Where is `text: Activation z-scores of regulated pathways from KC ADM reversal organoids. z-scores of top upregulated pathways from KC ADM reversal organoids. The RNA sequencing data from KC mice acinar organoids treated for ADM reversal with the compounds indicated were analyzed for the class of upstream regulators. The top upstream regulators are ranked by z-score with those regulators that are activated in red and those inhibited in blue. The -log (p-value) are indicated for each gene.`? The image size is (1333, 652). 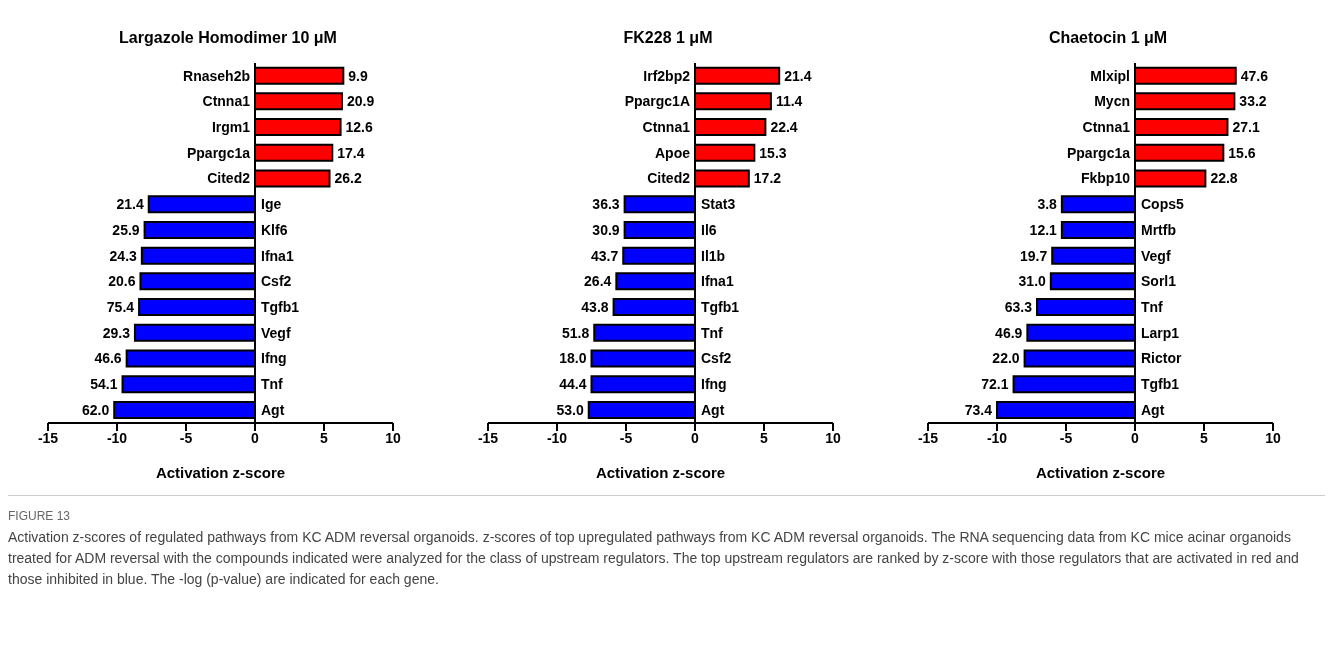 text: Activation z-scores of regulated pathways from KC ADM reversal organoids. z-scores of top upregulated pathways from KC ADM reversal organoids. The RNA sequencing data from KC mice acinar organoids treated for ADM reversal with the compounds indicated were analyzed for the class of upstream regulators. The top upstream regulators are ranked by z-score with those regulators that are activated in red and those inhibited in blue. The -log (p-value) are indicated for each gene. is located at coordinates (654, 558).